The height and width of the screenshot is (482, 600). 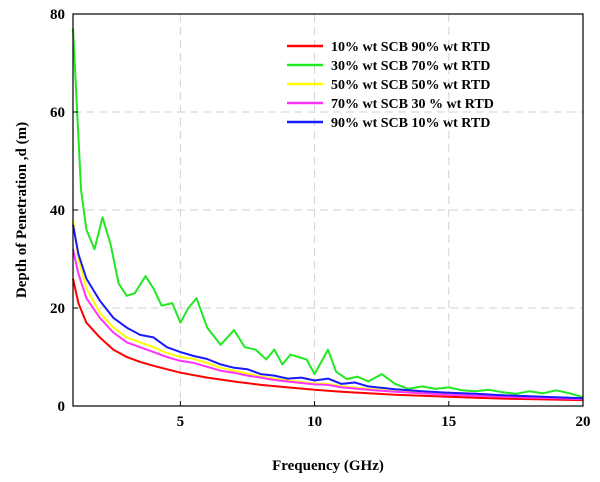 I want to click on legend-label-4: 70% wt SCB 30 % wt RTD, so click(x=412, y=104).